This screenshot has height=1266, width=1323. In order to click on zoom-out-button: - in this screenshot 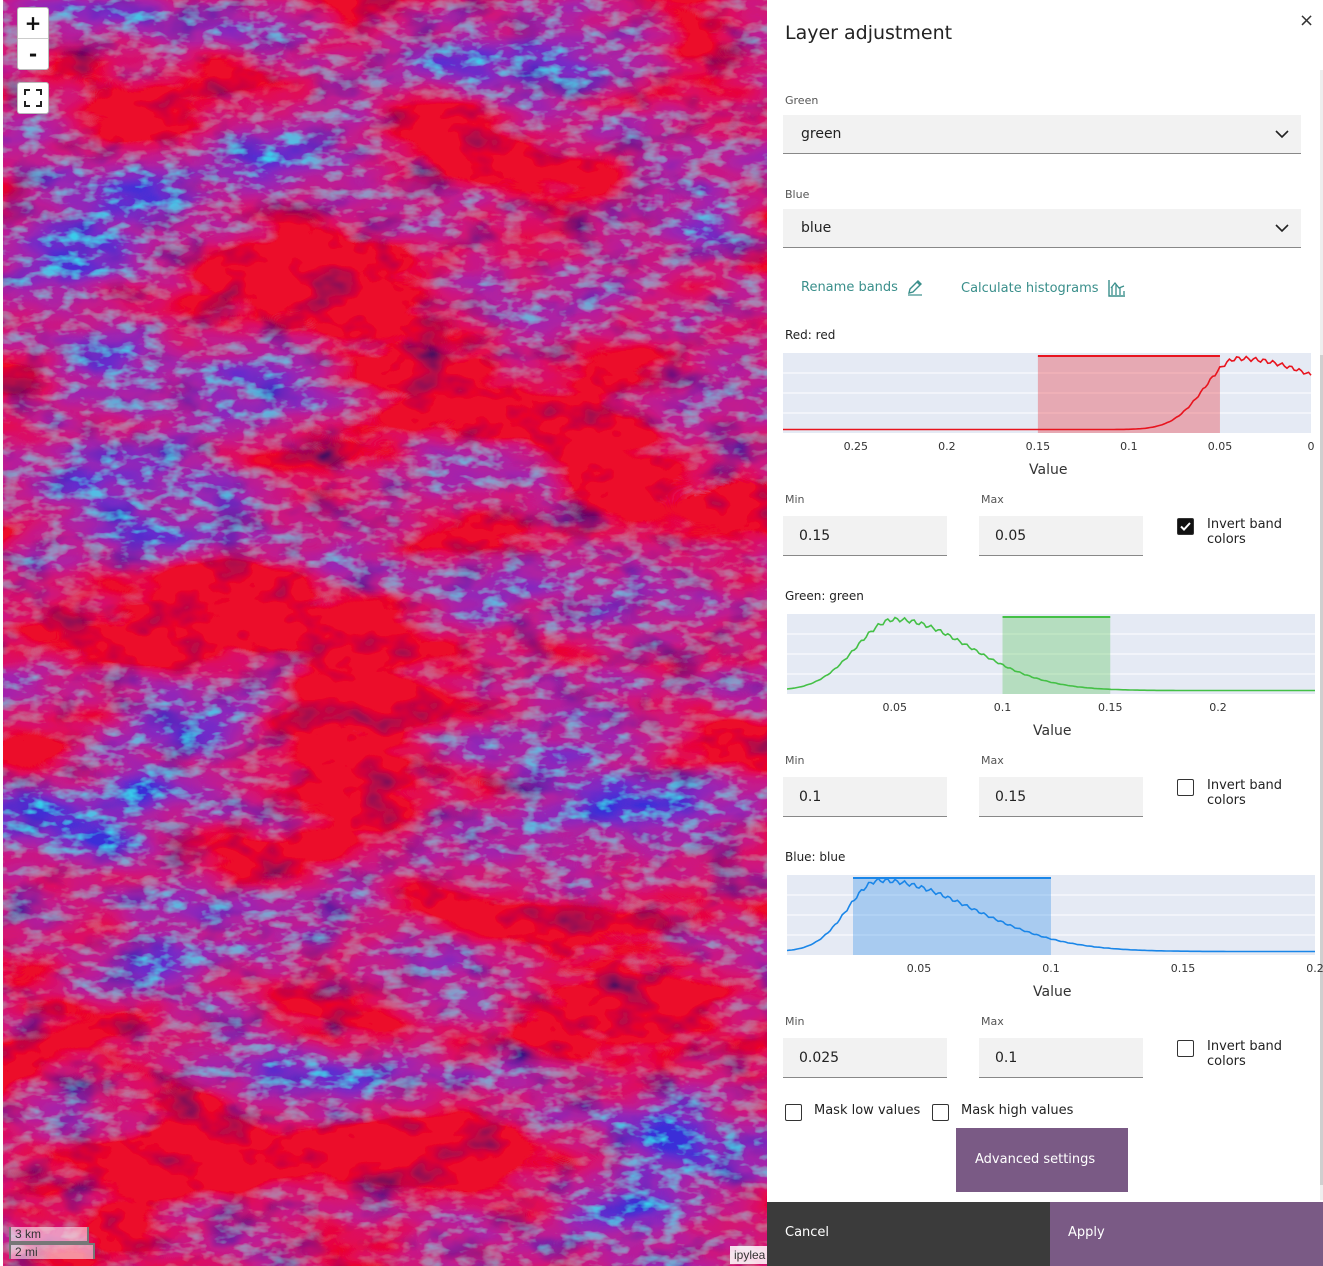, I will do `click(33, 54)`.